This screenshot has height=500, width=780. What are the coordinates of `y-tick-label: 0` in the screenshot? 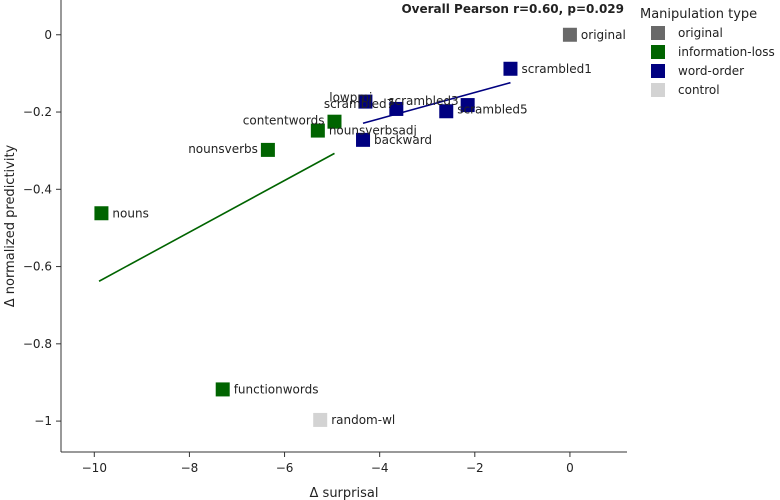 It's located at (48, 35).